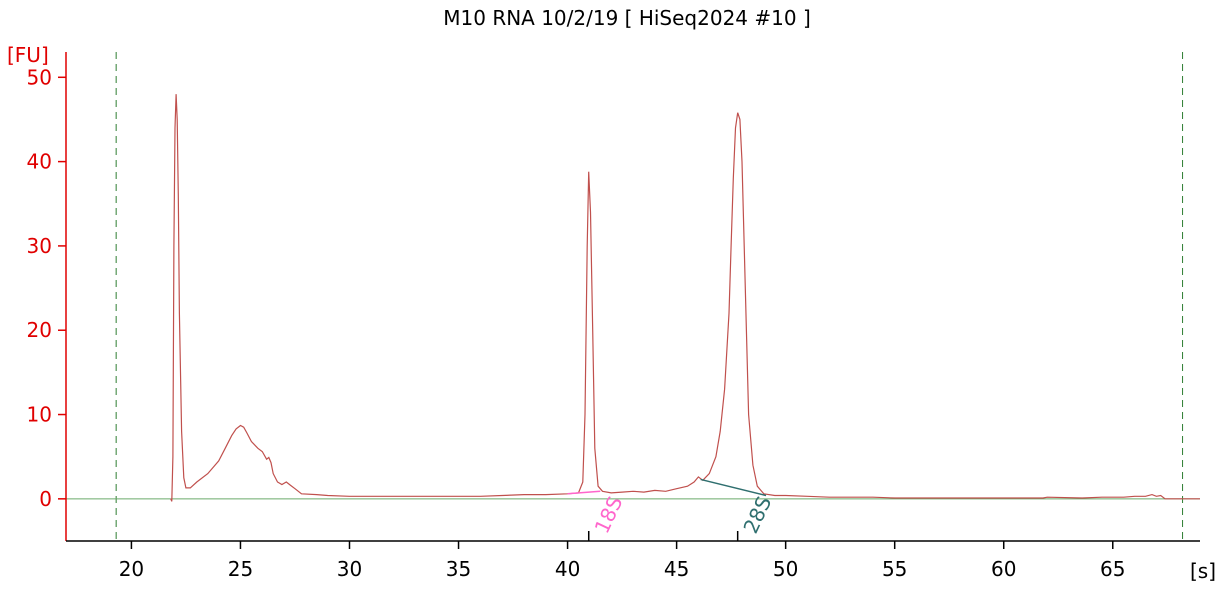 The width and height of the screenshot is (1216, 590). What do you see at coordinates (567, 569) in the screenshot?
I see `x-tick-label: 40` at bounding box center [567, 569].